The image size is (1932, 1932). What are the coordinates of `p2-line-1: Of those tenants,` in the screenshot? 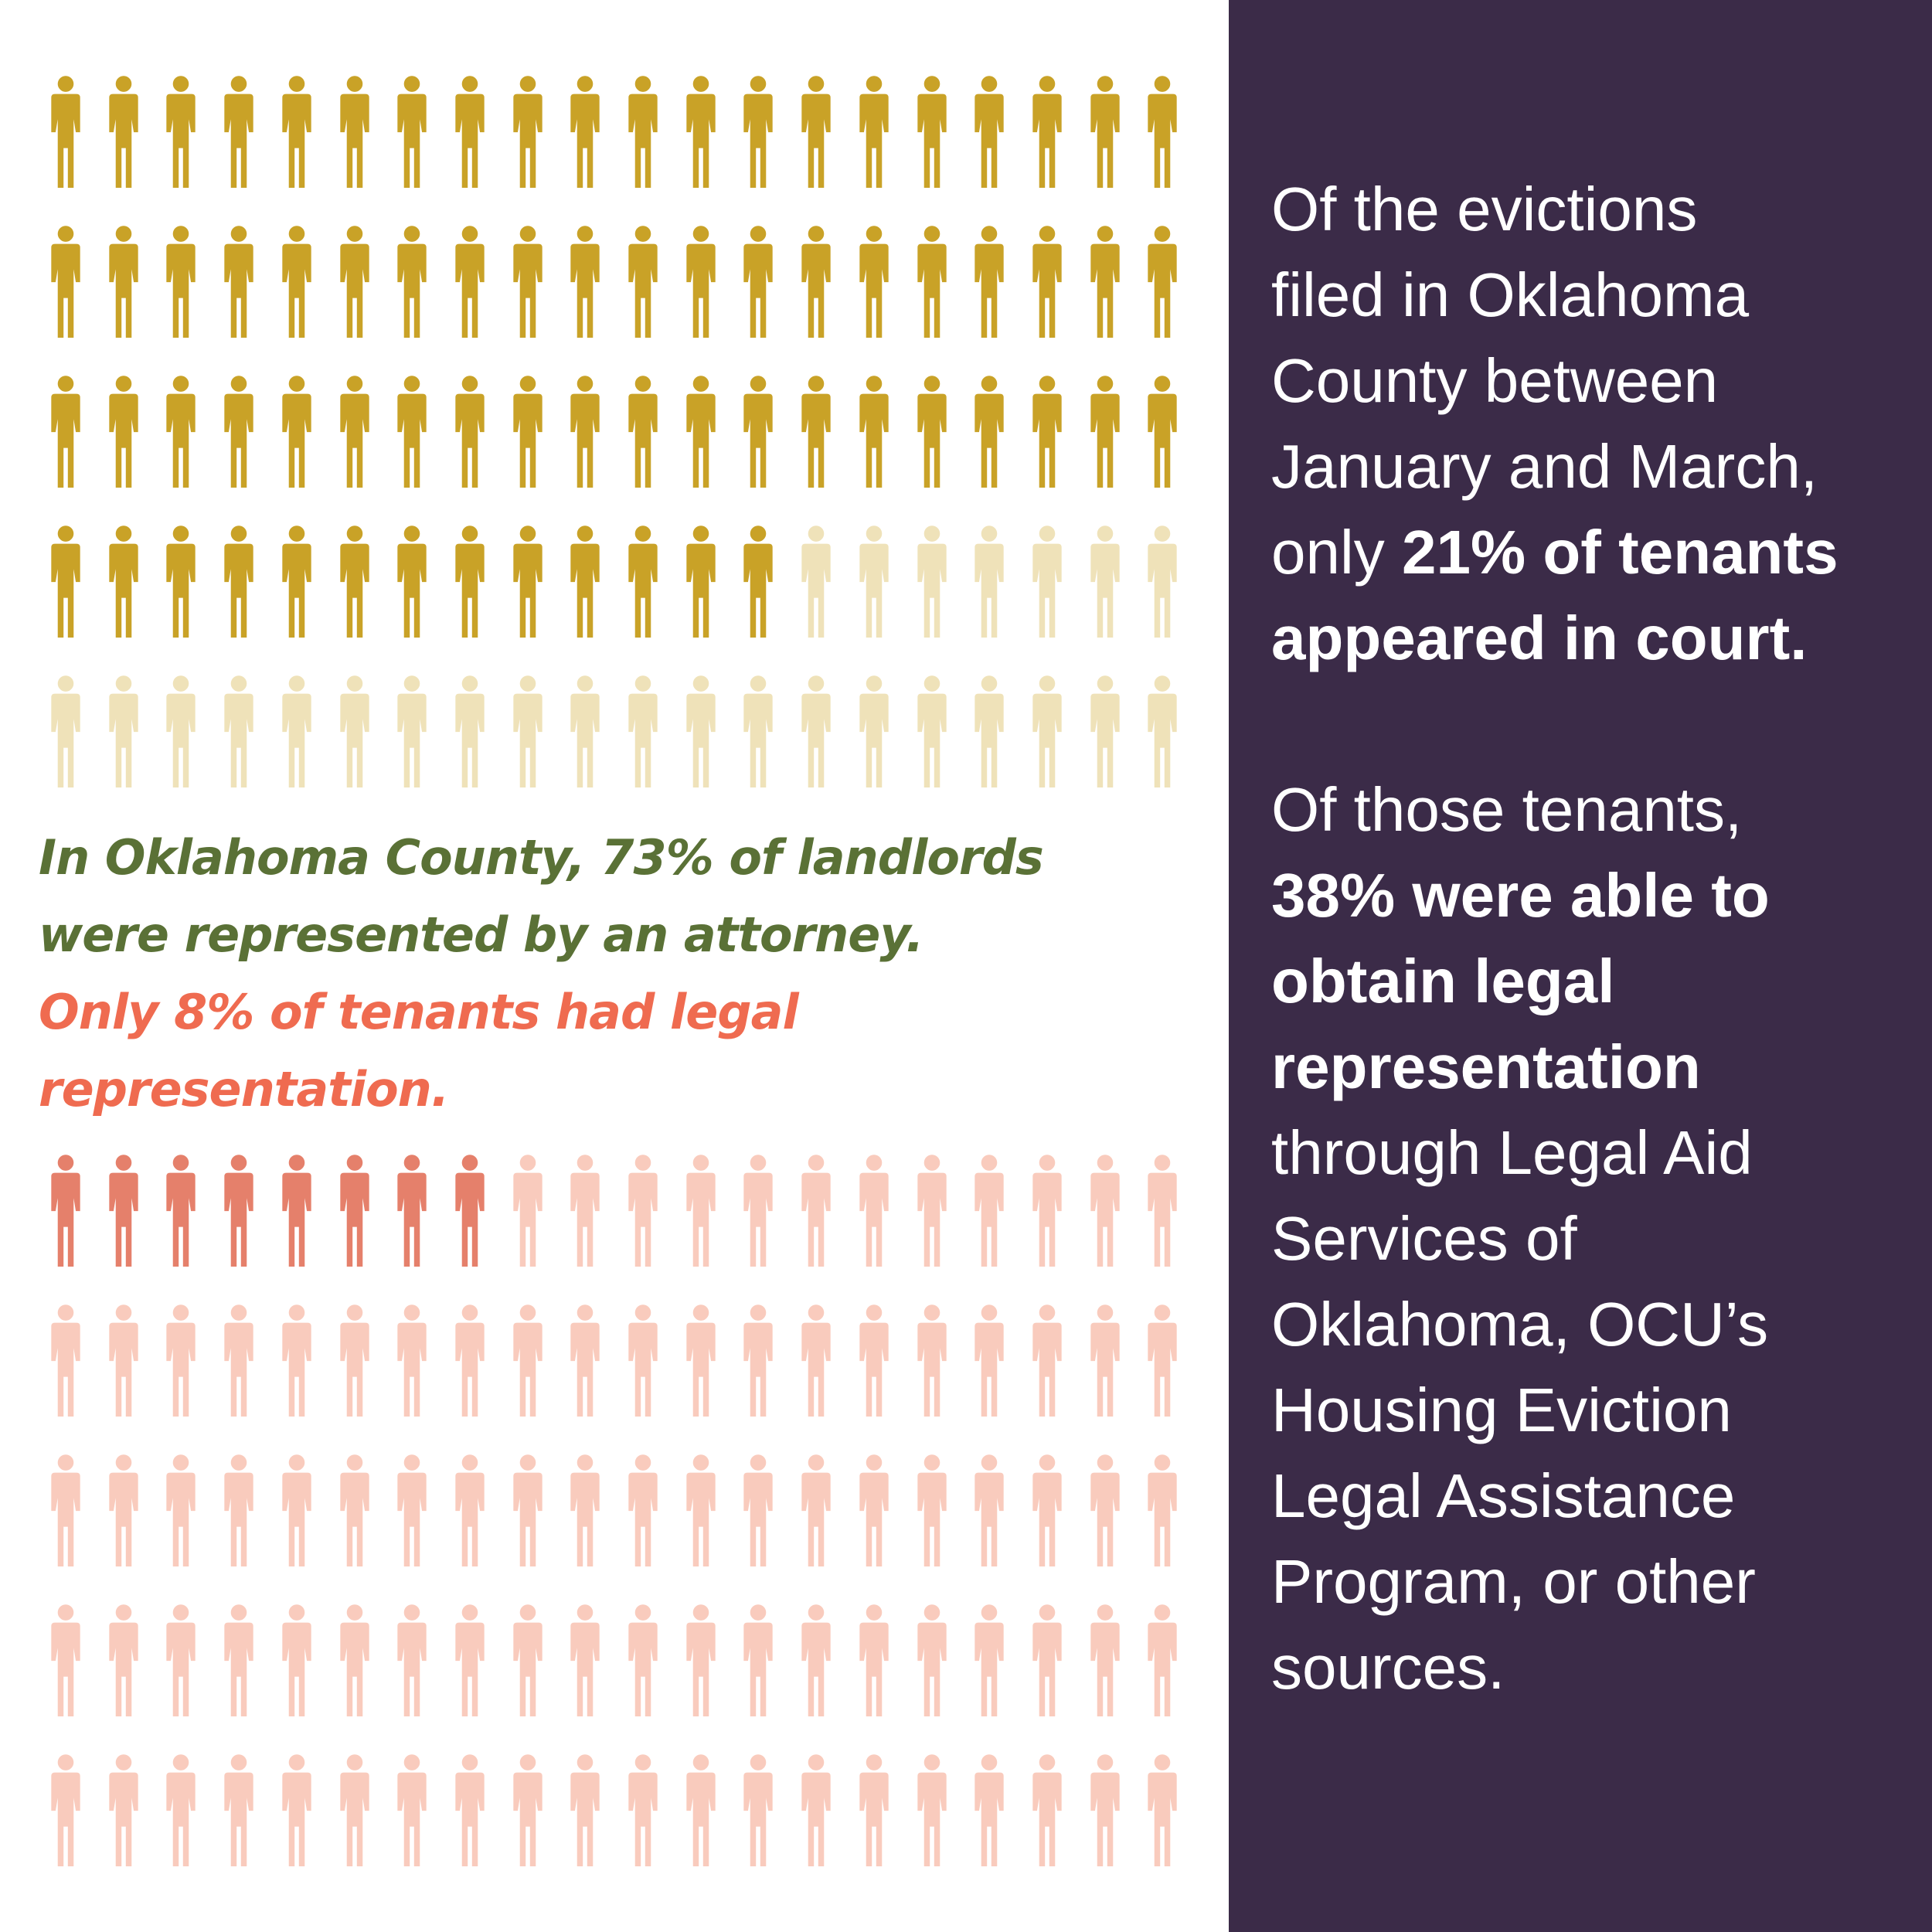 It's located at (1507, 809).